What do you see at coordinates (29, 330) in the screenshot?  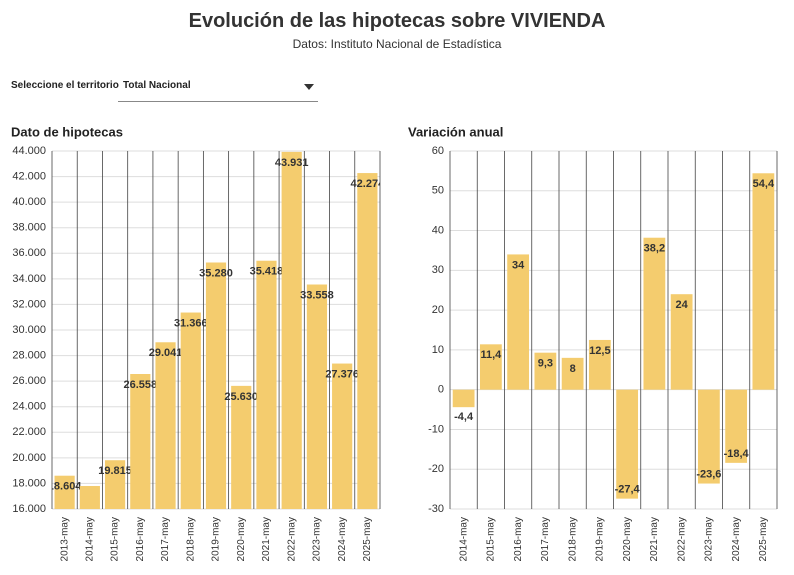 I see `y-tick-label: 30.000` at bounding box center [29, 330].